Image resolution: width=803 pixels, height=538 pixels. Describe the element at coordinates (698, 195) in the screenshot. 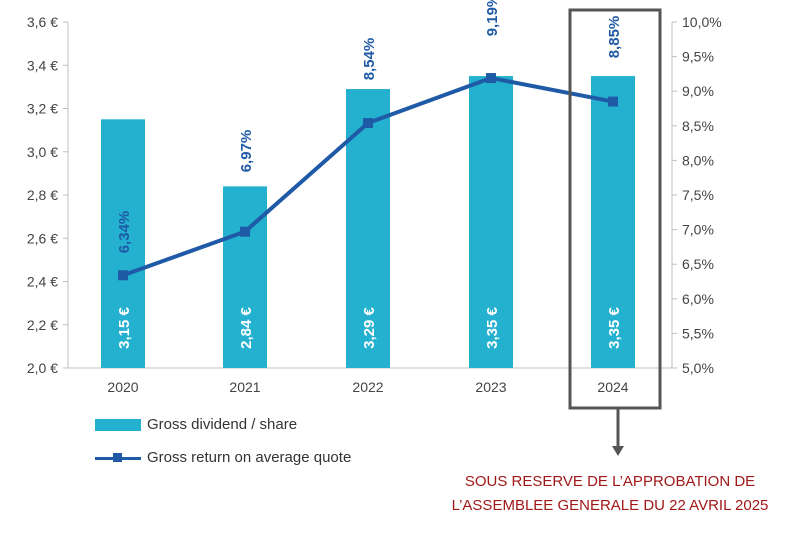

I see `y-right-tick-label: 7,5%` at that location.